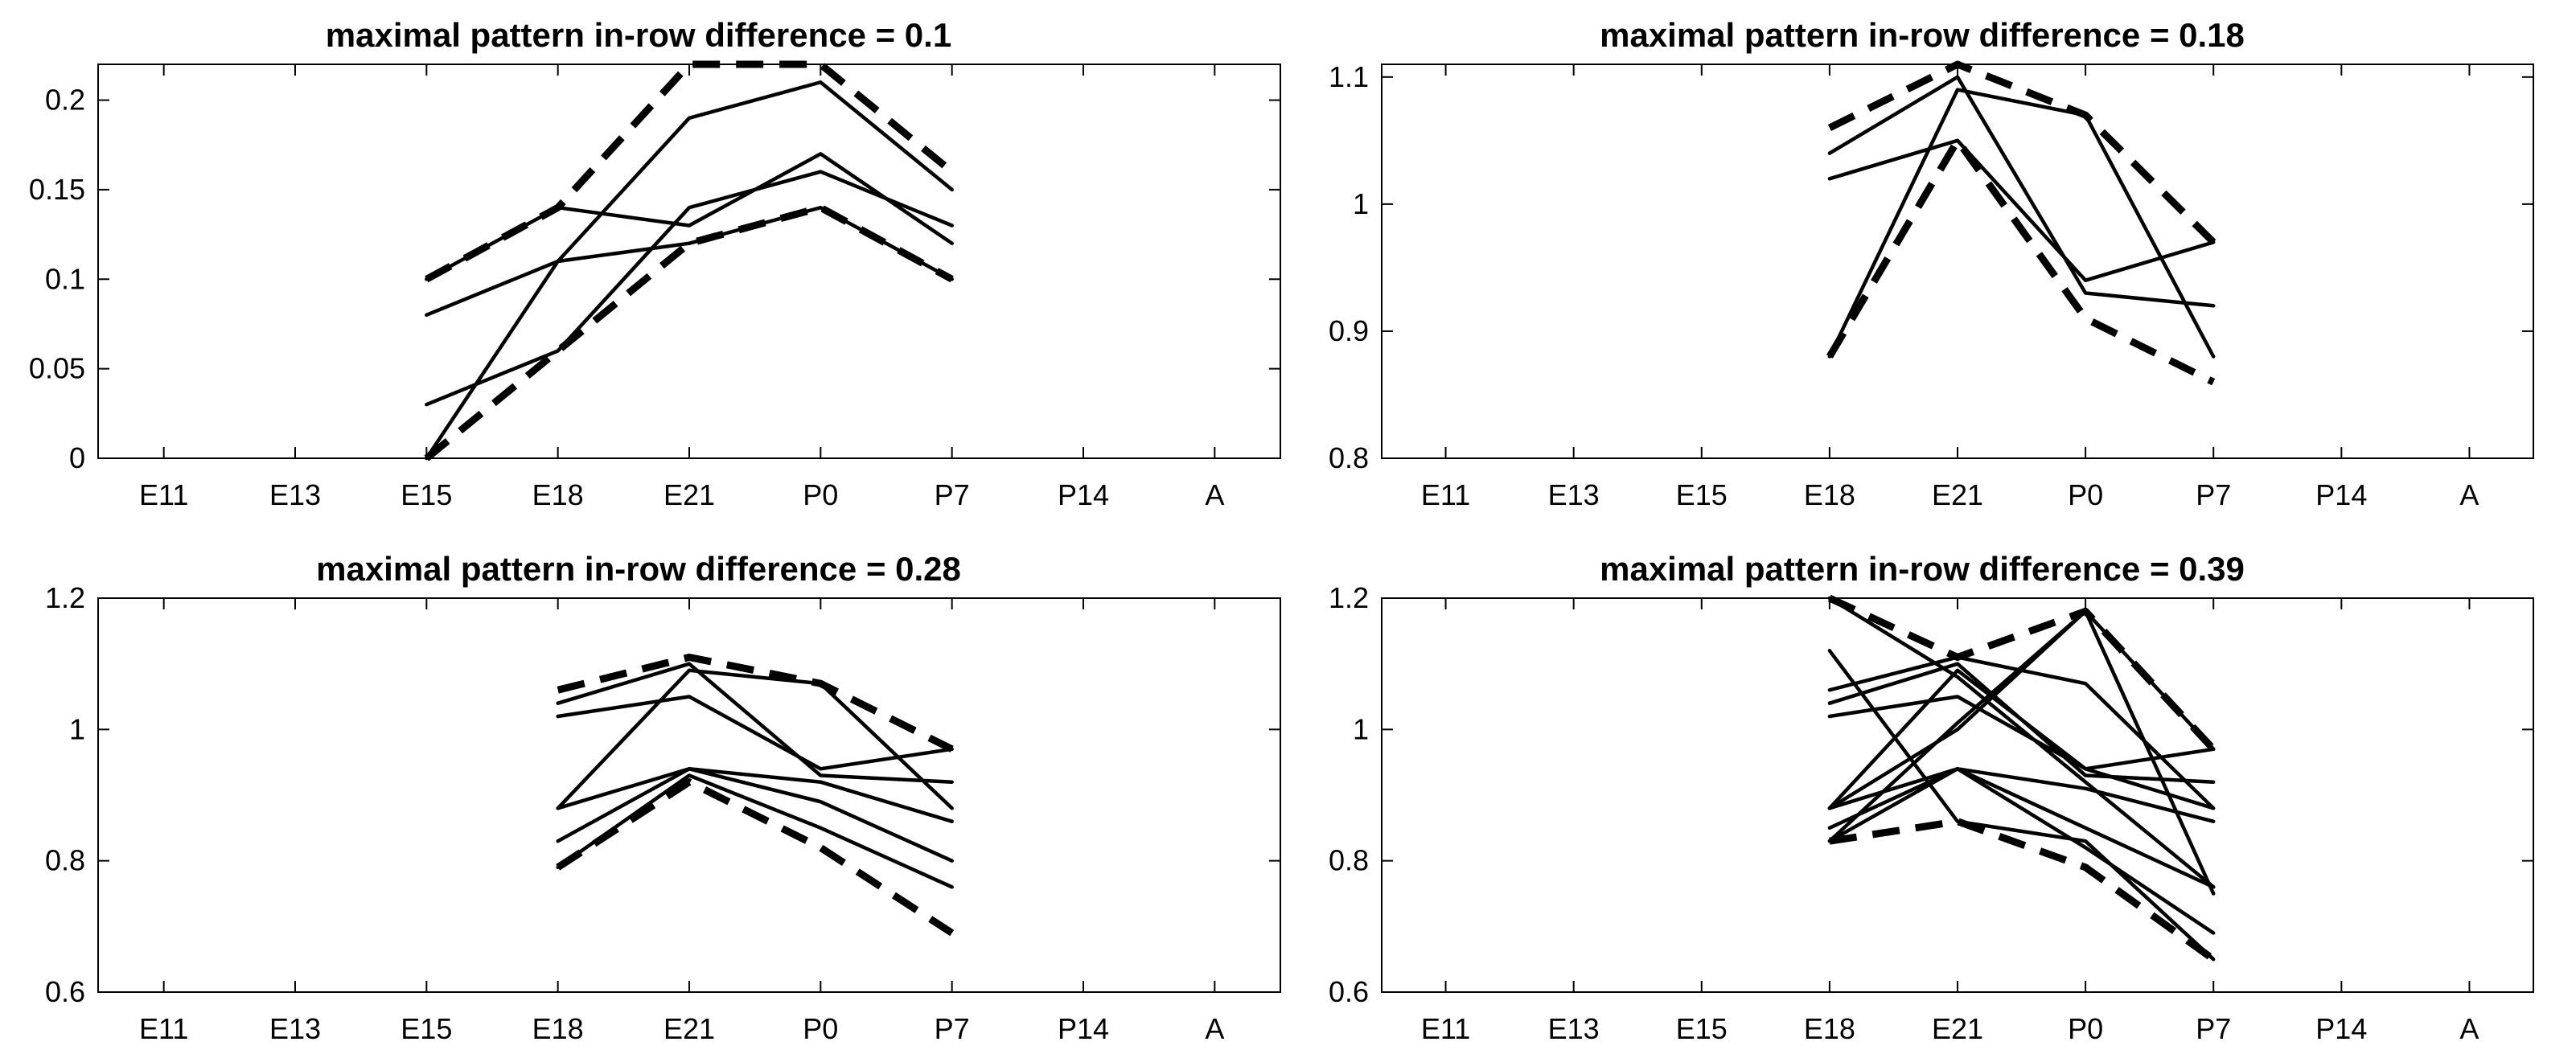 This screenshot has height=1054, width=2576. What do you see at coordinates (638, 35) in the screenshot?
I see `chart-title: maximal pattern in-row difference = 0.1` at bounding box center [638, 35].